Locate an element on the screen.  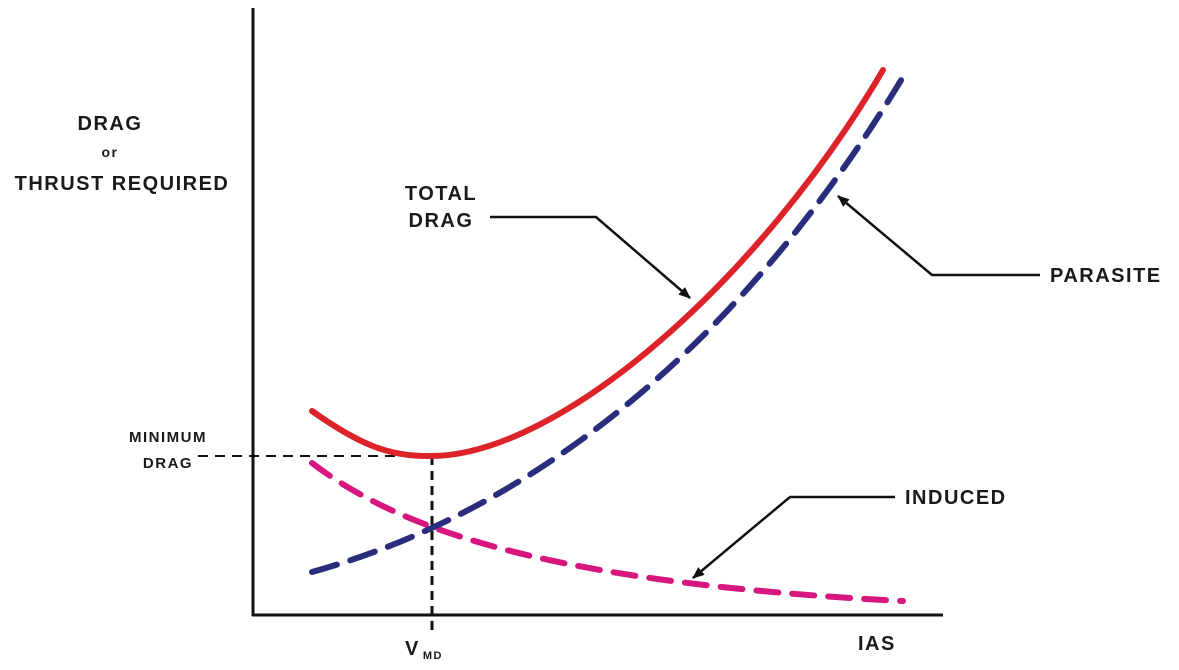
induced-label: INDUCED is located at coordinates (956, 498).